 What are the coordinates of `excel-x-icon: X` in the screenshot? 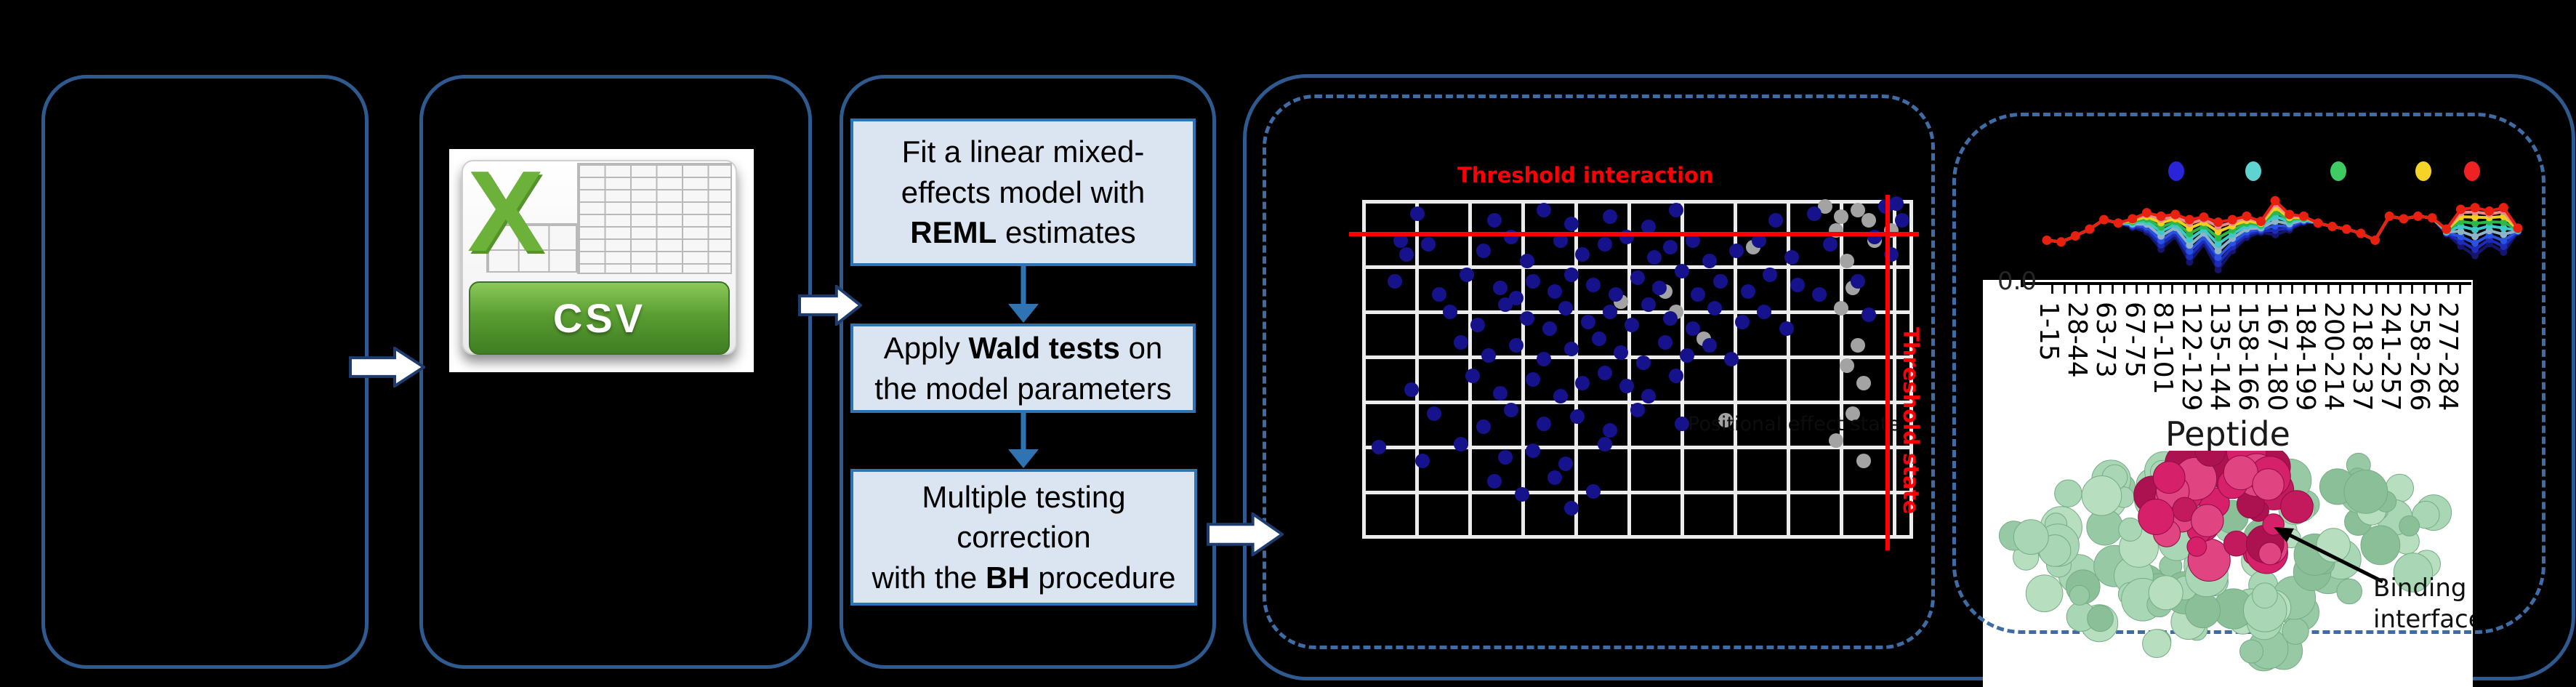 It's located at (505, 212).